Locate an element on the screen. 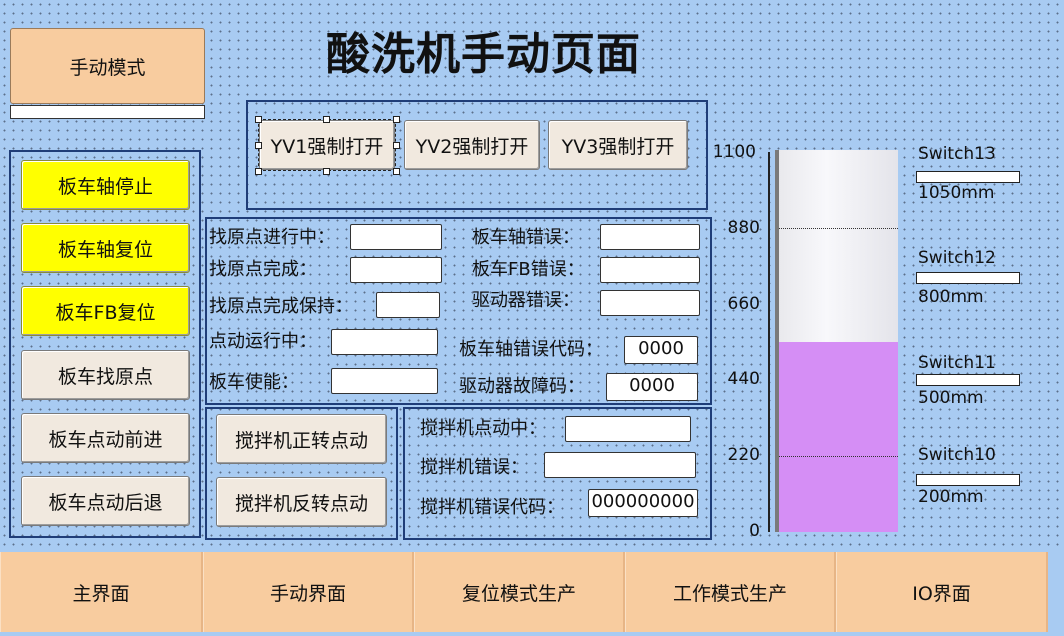 The image size is (1064, 636). jog-forward-button: 板车点动前进 is located at coordinates (105, 438).